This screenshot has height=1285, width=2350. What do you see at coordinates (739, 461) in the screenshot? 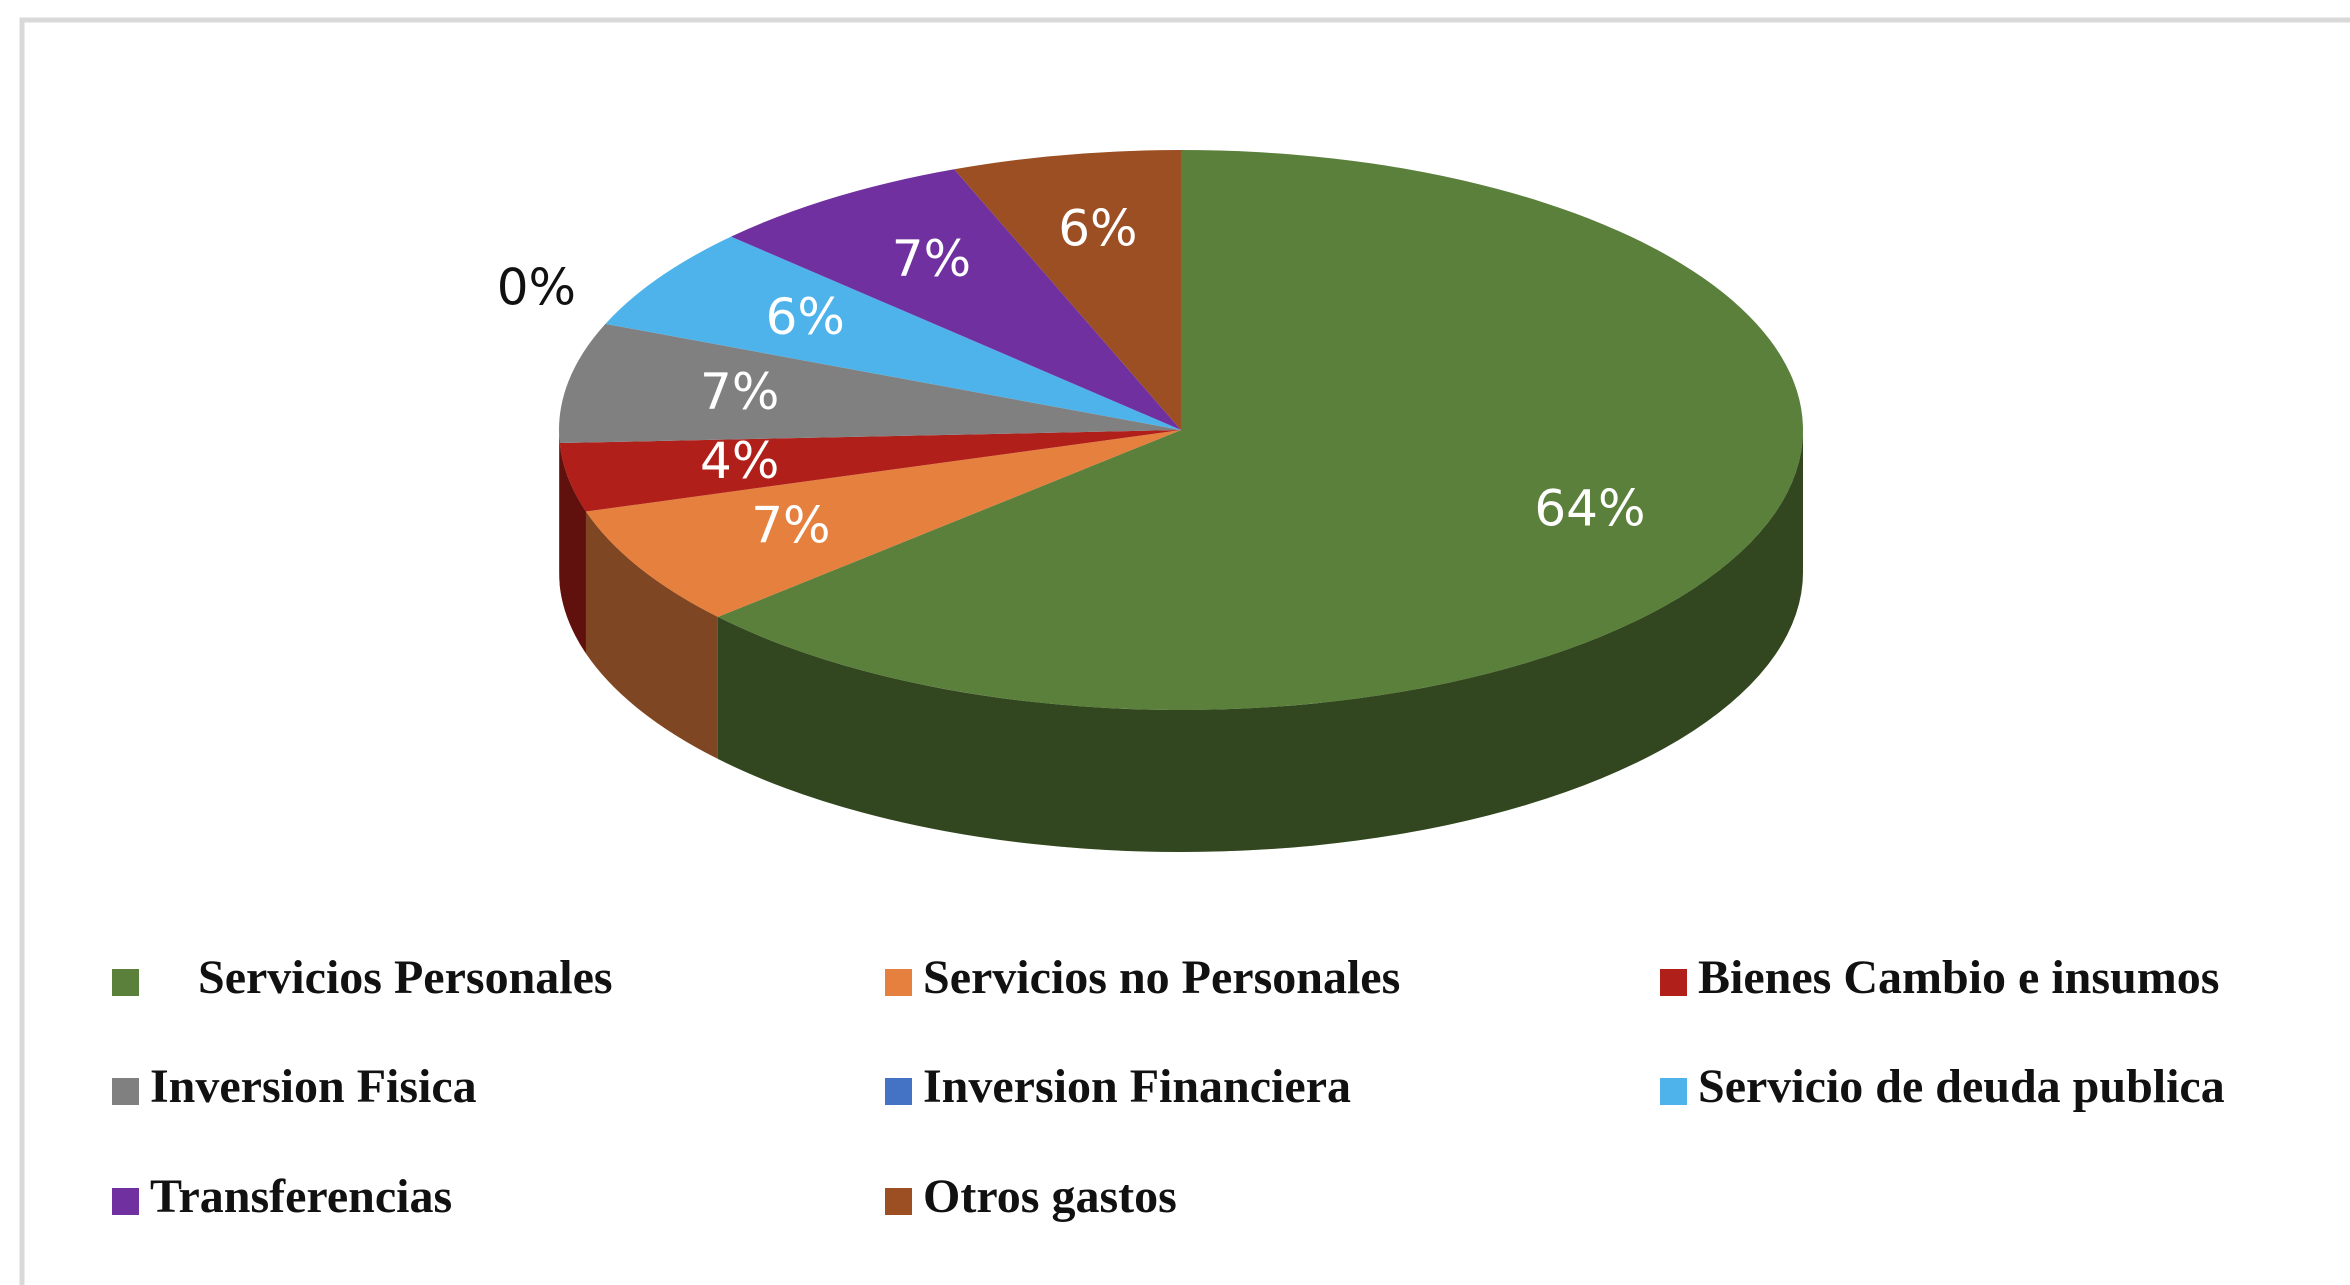
I see `data-label: 4%` at bounding box center [739, 461].